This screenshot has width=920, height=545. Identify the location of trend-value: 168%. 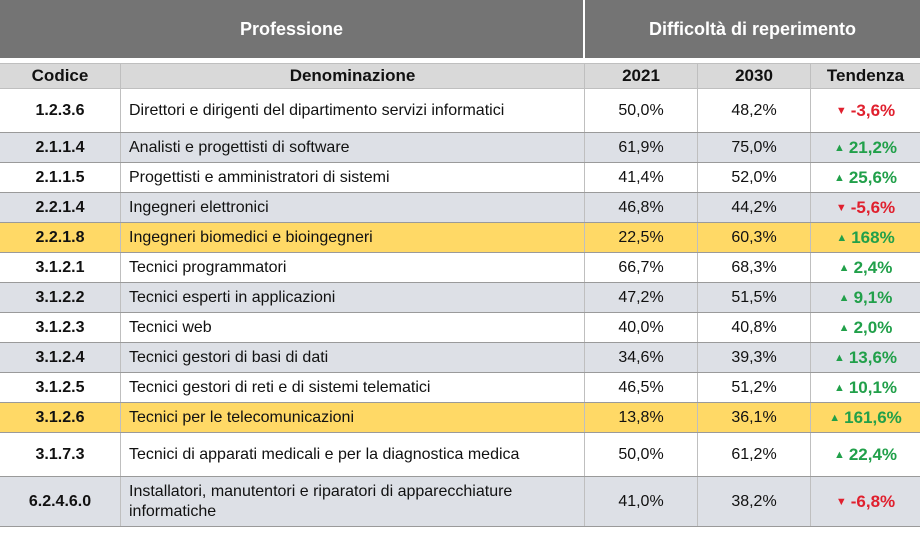
(873, 237).